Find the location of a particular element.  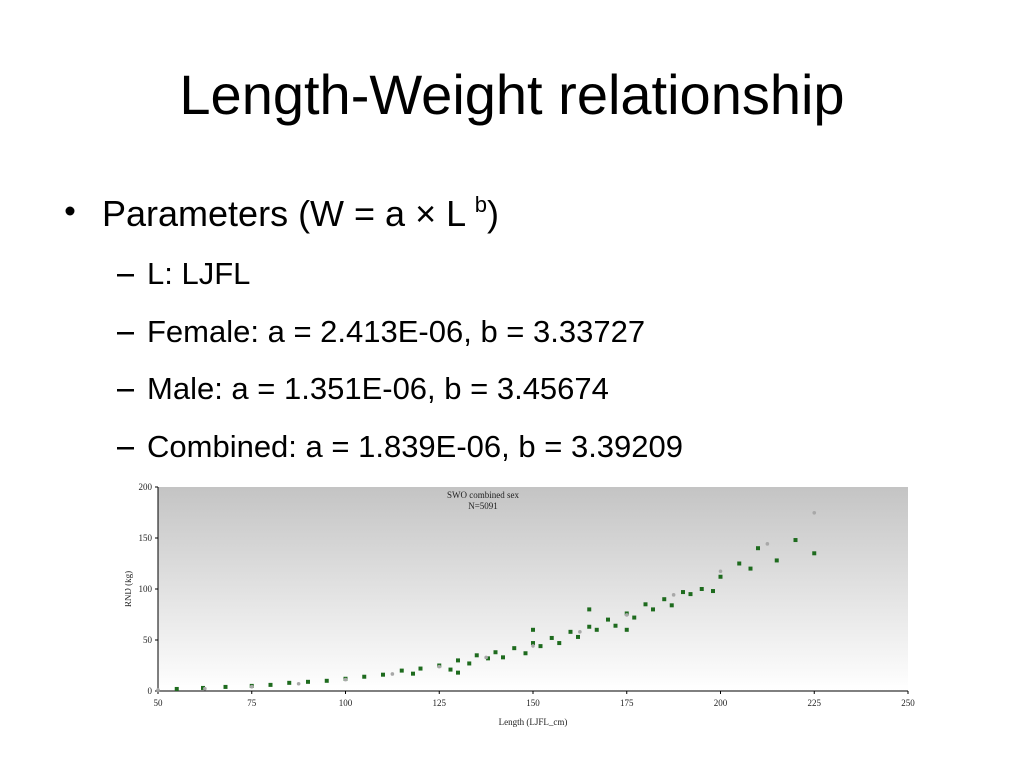

x-tick-label: 200 is located at coordinates (721, 703).